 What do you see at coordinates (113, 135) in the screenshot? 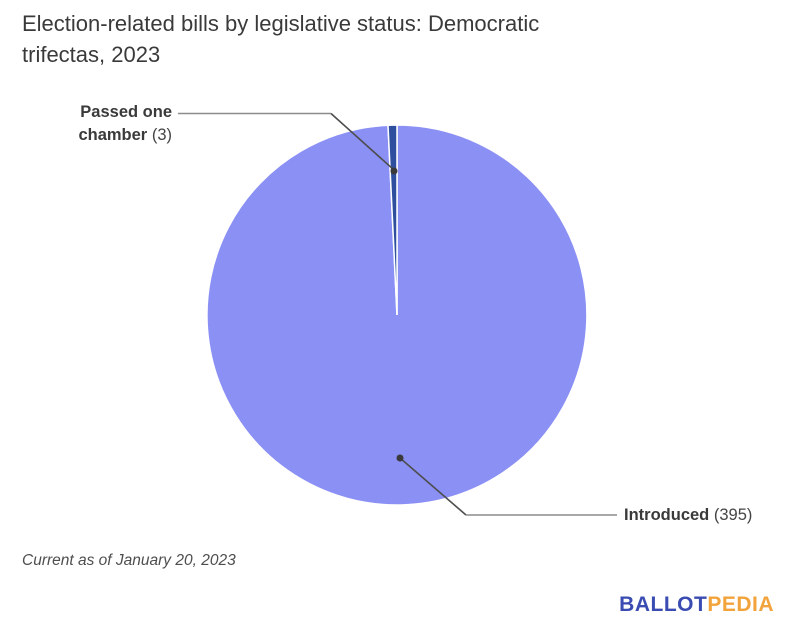
I see `passed-label-line2: chamber` at bounding box center [113, 135].